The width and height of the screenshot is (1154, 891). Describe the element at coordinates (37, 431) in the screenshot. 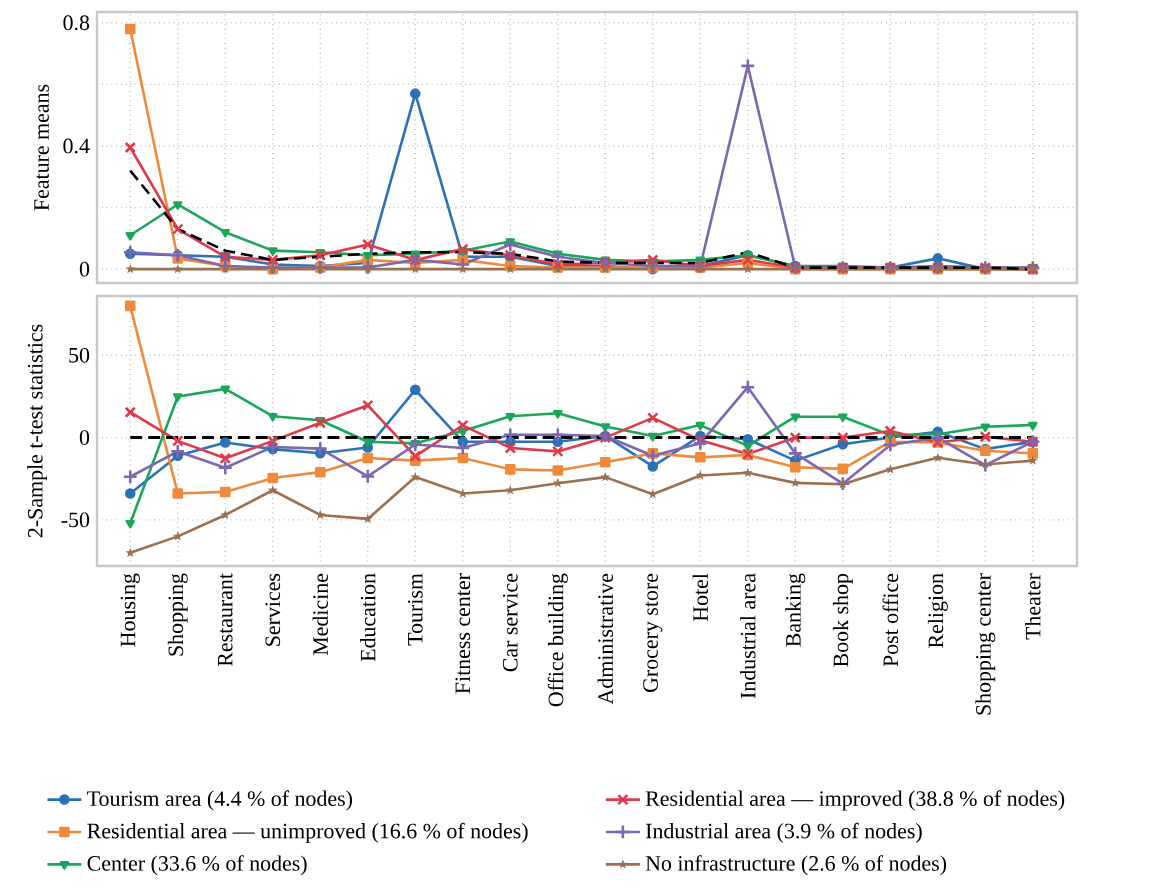

I see `y-axis-title: 2-Sample t-test statistics` at that location.